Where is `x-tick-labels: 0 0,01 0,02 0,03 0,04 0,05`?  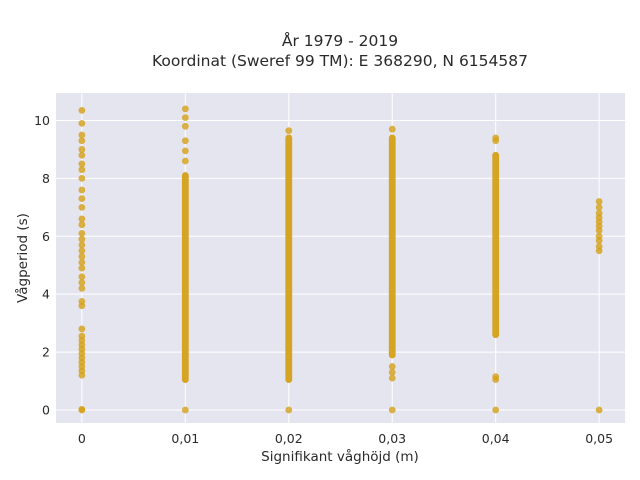
x-tick-labels: 0 0,01 0,02 0,03 0,04 0,05 is located at coordinates (345, 438).